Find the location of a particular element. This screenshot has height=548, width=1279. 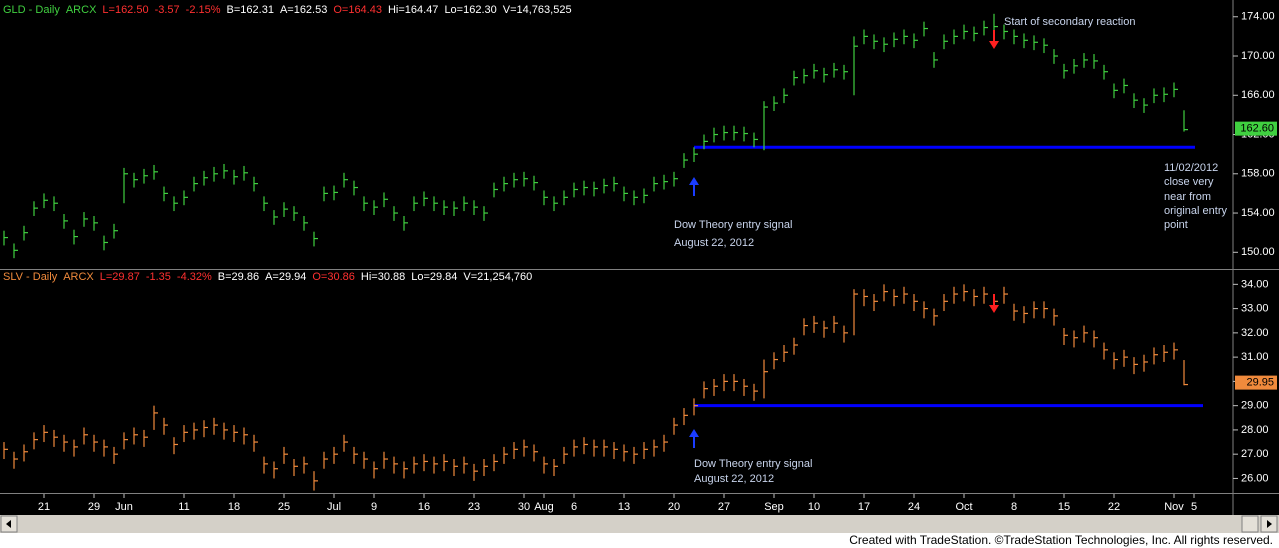

x-tick-label: 30 is located at coordinates (524, 507).